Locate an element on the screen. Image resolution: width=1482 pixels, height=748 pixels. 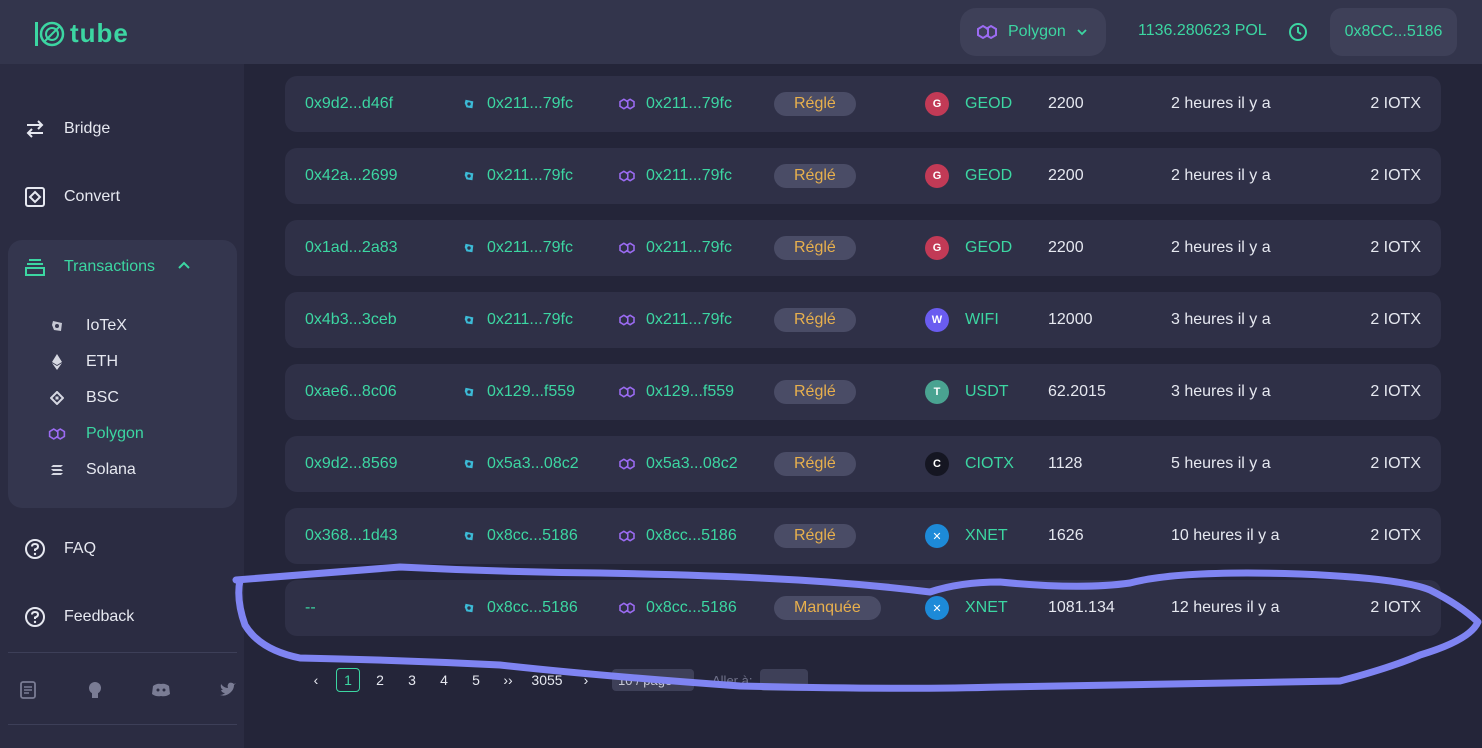
sidebar-subitem-iotex: IoTeX is located at coordinates (87, 326).